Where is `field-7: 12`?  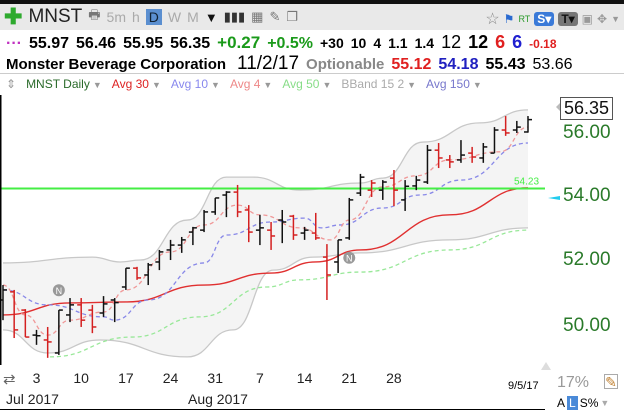 field-7: 12 is located at coordinates (478, 42).